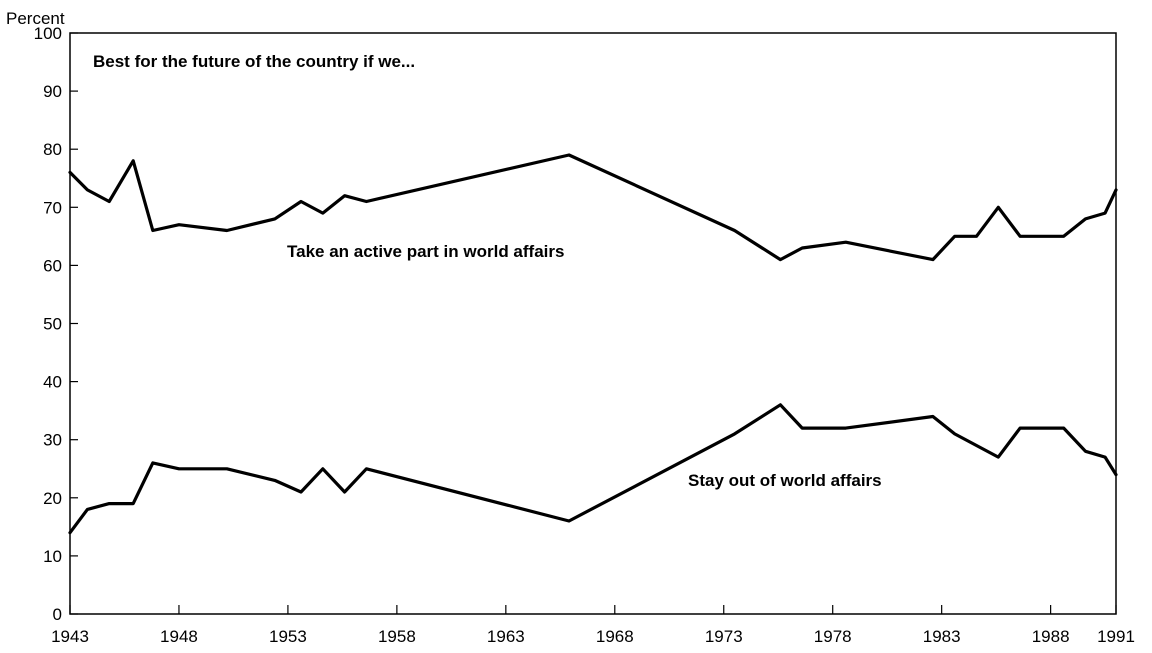  I want to click on x-tick-label: 1963, so click(506, 636).